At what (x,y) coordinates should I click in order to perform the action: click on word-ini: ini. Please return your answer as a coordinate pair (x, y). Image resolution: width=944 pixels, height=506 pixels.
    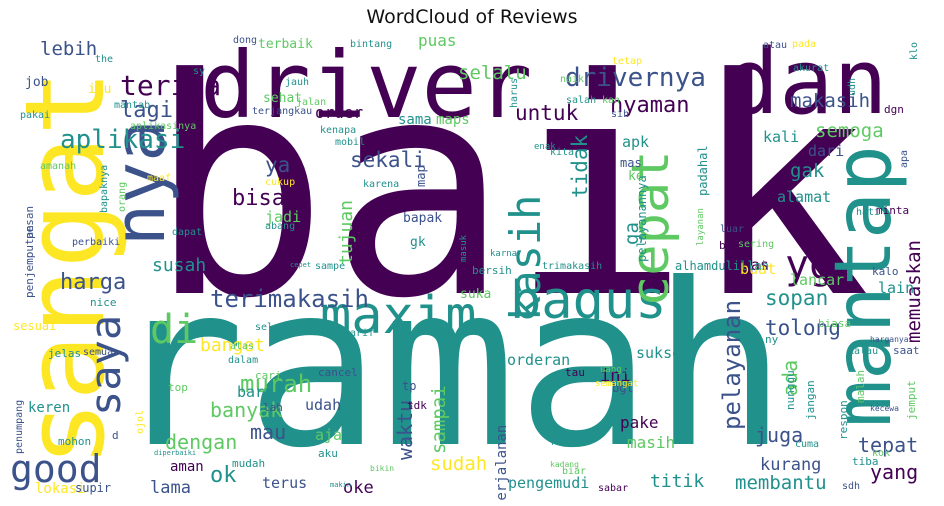
    Looking at the image, I should click on (615, 376).